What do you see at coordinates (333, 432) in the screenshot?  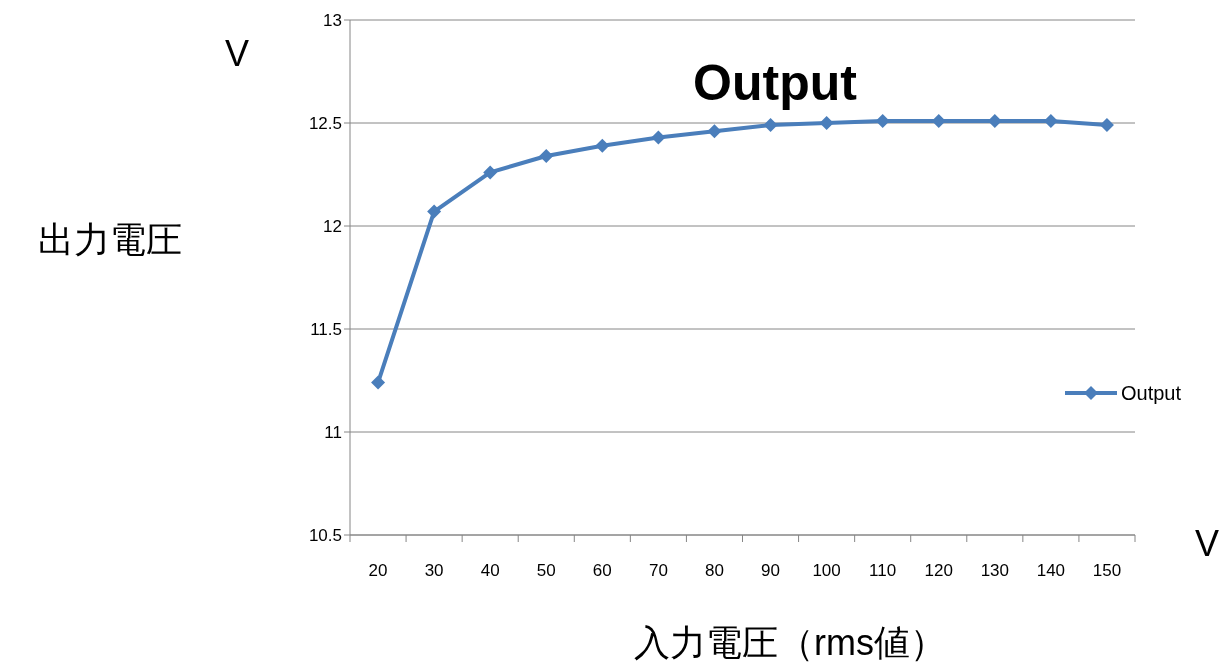 I see `y-tick-label: 11` at bounding box center [333, 432].